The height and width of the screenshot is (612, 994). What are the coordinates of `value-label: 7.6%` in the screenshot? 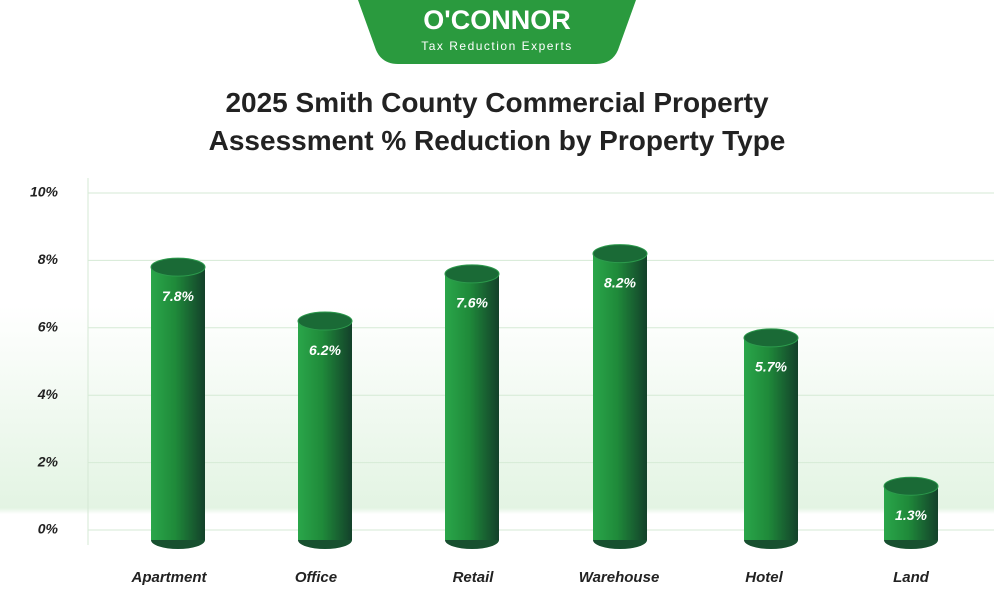 It's located at (472, 303).